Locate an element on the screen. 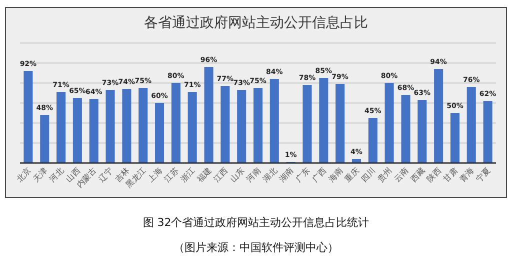 The image size is (511, 269). x-tick-label: 广东 is located at coordinates (303, 175).